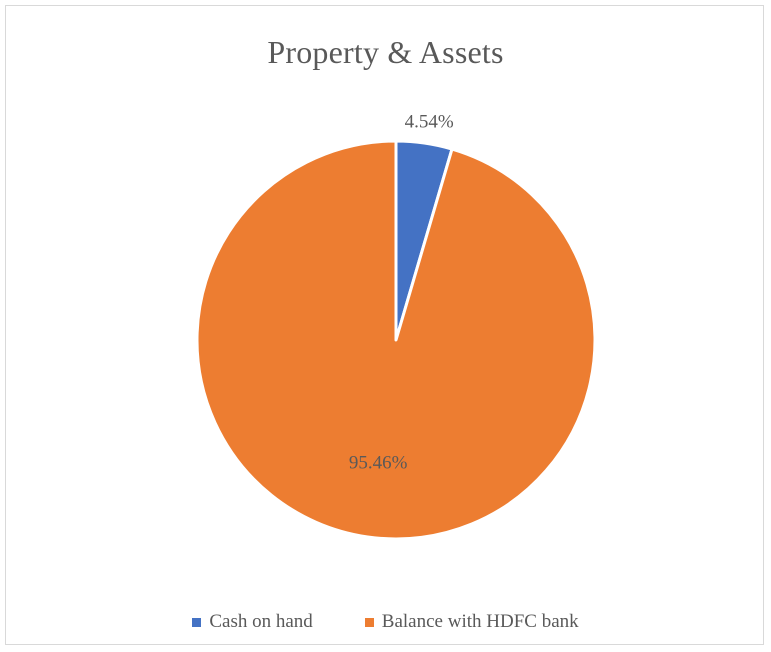 This screenshot has width=771, height=652. What do you see at coordinates (385, 52) in the screenshot?
I see `chart-title: Property & Assets` at bounding box center [385, 52].